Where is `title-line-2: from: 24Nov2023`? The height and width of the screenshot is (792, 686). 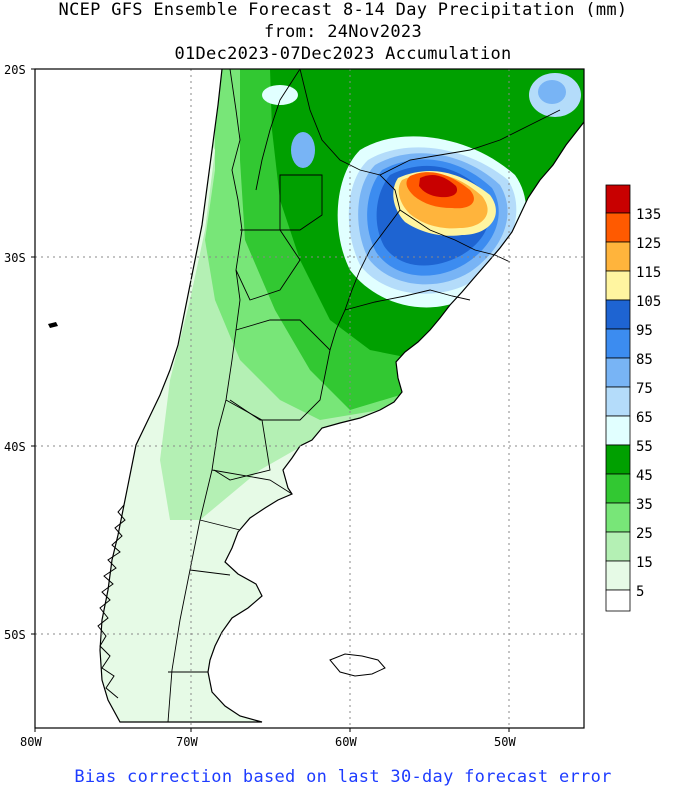
title-line-2: from: 24Nov2023 is located at coordinates (343, 32).